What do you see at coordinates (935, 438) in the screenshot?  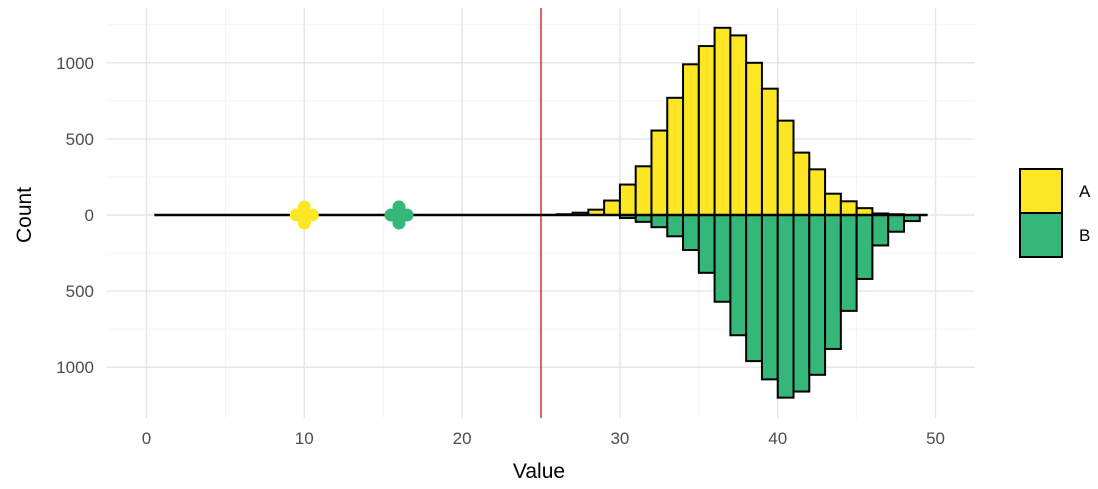 I see `x-tick-label: 50` at bounding box center [935, 438].